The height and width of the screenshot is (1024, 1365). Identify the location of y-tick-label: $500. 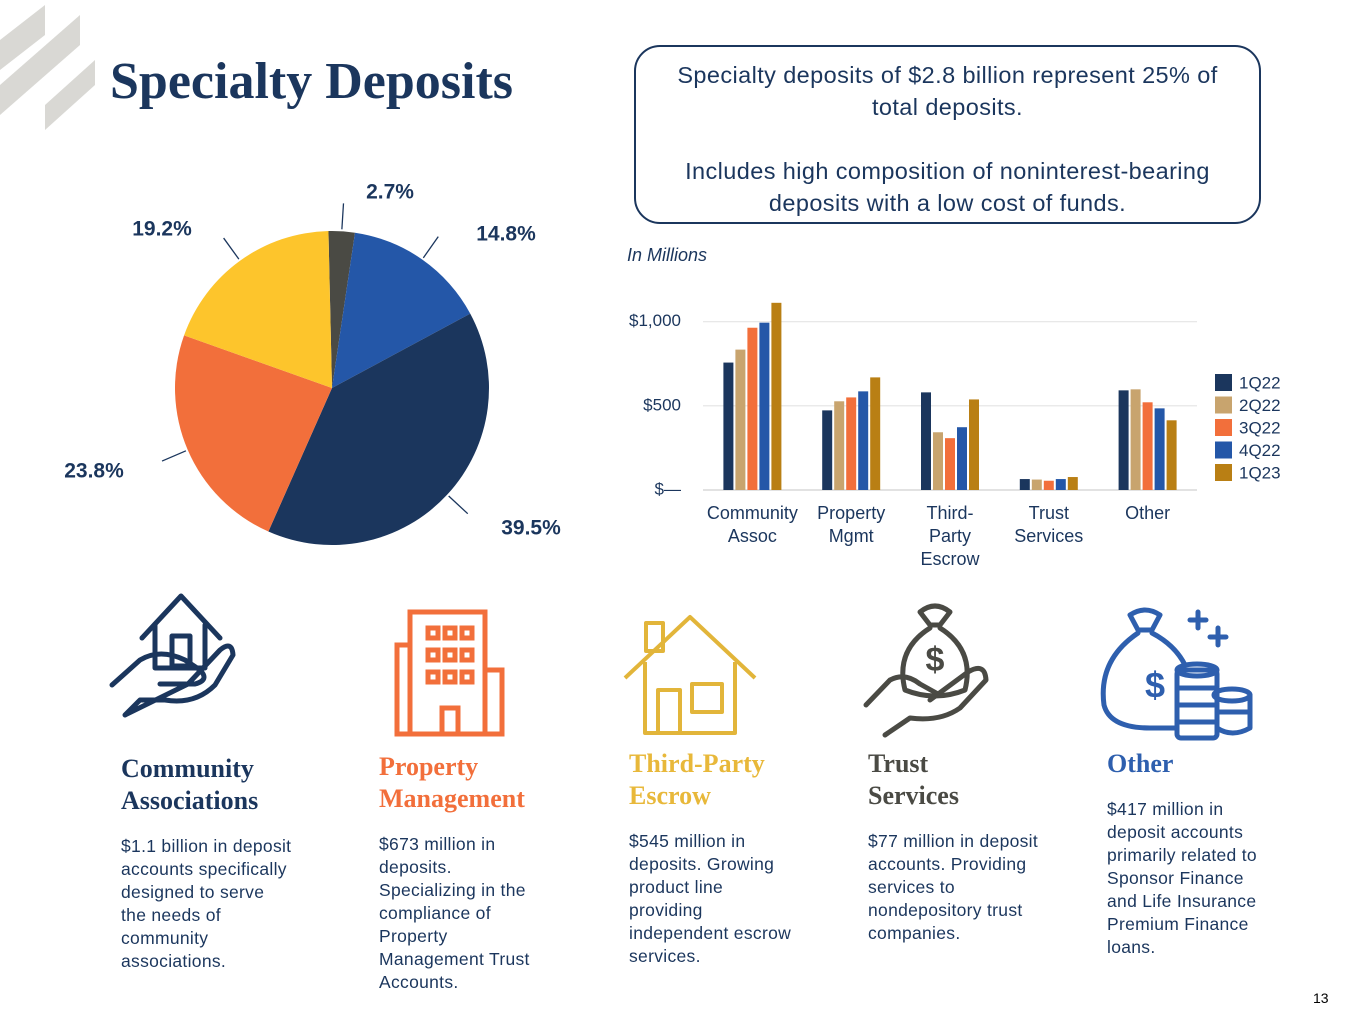
(662, 404).